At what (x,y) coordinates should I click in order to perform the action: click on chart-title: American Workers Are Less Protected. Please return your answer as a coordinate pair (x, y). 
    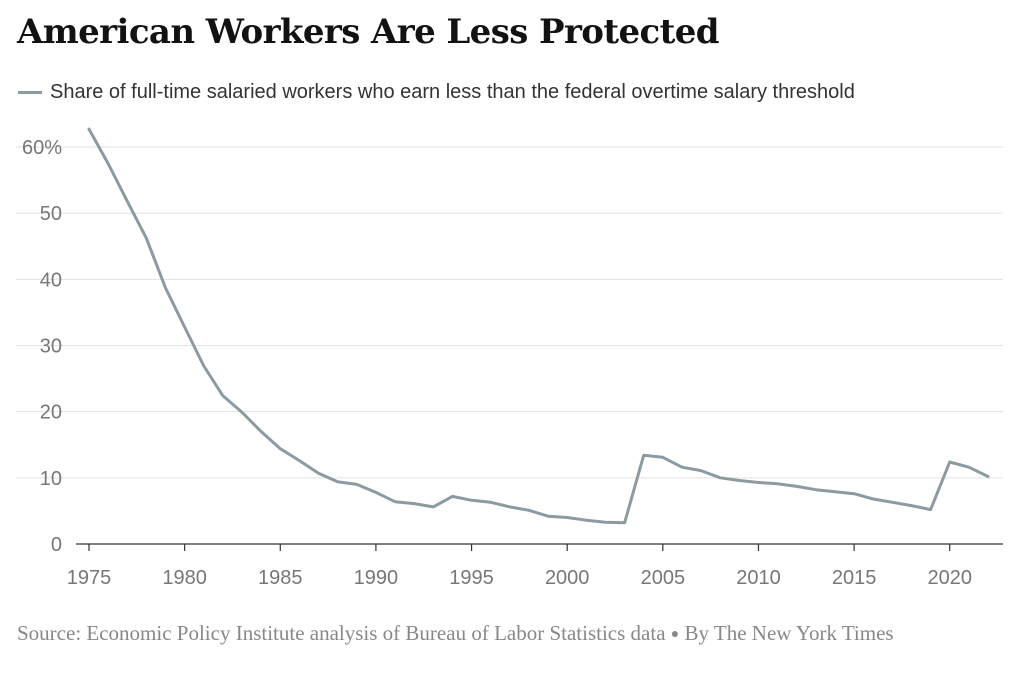
    Looking at the image, I should click on (368, 32).